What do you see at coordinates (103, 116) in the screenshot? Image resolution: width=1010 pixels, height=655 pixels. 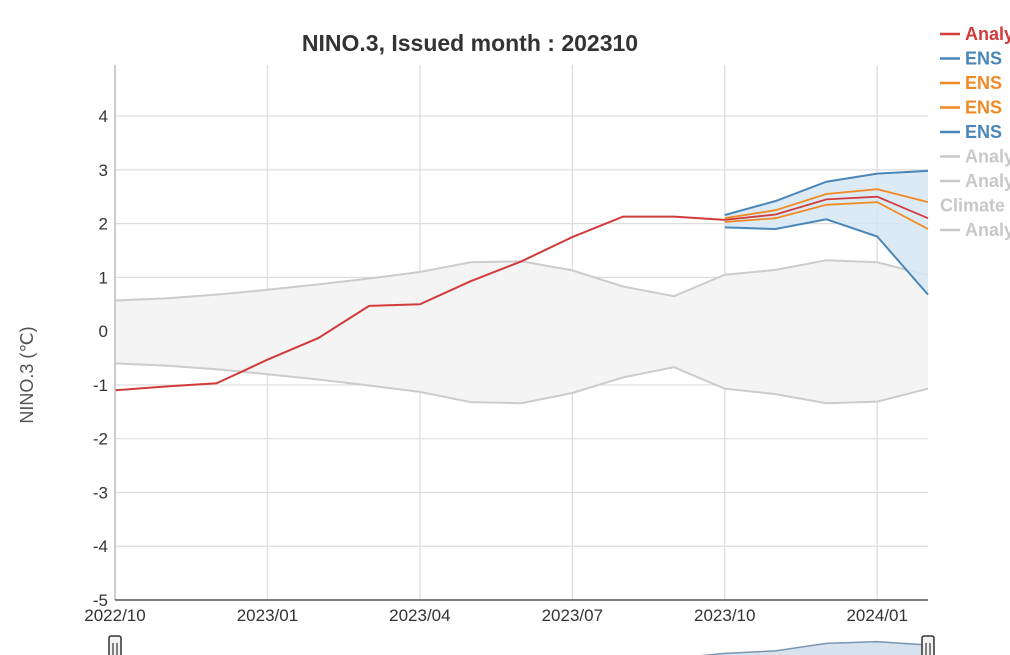 I see `y-tick-4: 4` at bounding box center [103, 116].